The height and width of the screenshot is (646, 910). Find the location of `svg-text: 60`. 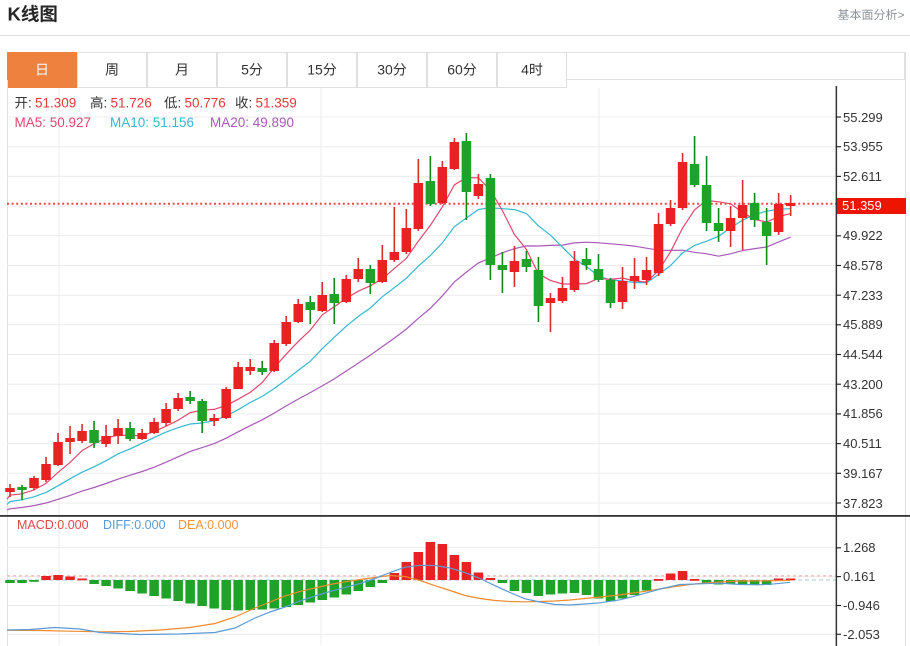

svg-text: 60 is located at coordinates (455, 70).